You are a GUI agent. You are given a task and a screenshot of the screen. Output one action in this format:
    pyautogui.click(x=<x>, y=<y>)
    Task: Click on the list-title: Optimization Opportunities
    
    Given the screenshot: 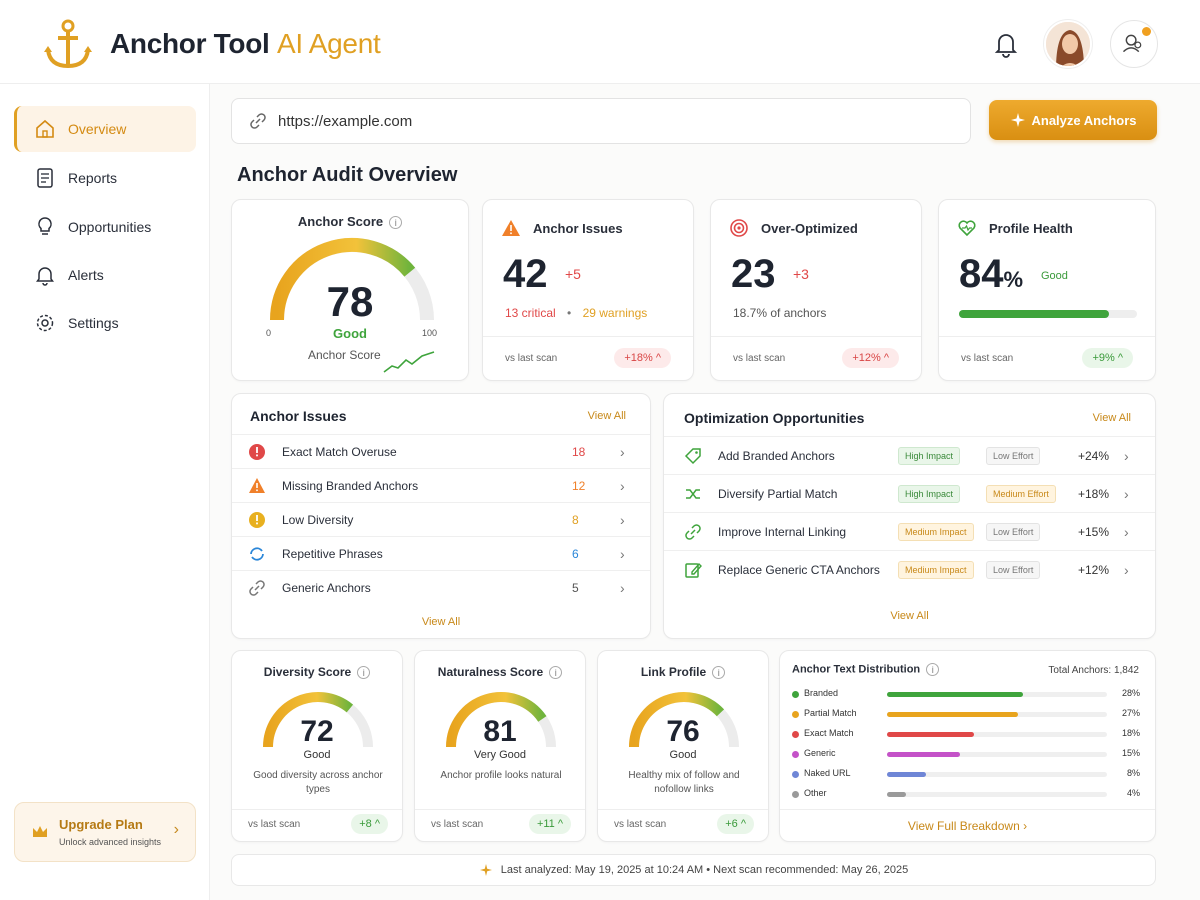 What is the action you would take?
    pyautogui.click(x=774, y=418)
    